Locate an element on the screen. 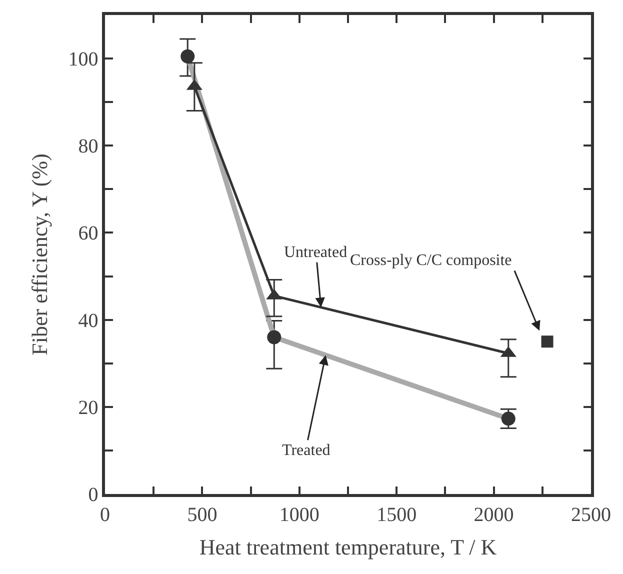  y-tick-label: 100 is located at coordinates (83, 59).